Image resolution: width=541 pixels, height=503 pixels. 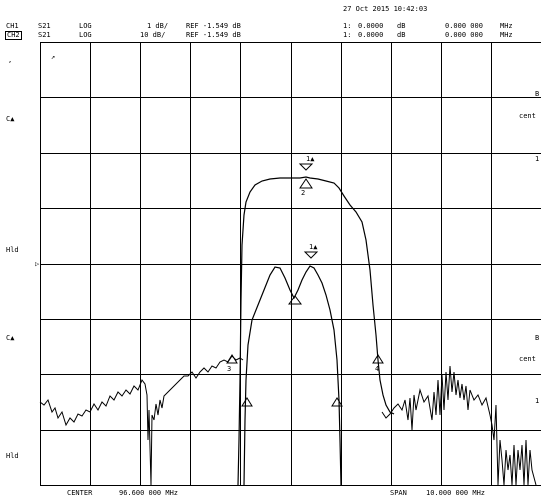 I want to click on ch1-marker-value: 0.0000, so click(x=371, y=26).